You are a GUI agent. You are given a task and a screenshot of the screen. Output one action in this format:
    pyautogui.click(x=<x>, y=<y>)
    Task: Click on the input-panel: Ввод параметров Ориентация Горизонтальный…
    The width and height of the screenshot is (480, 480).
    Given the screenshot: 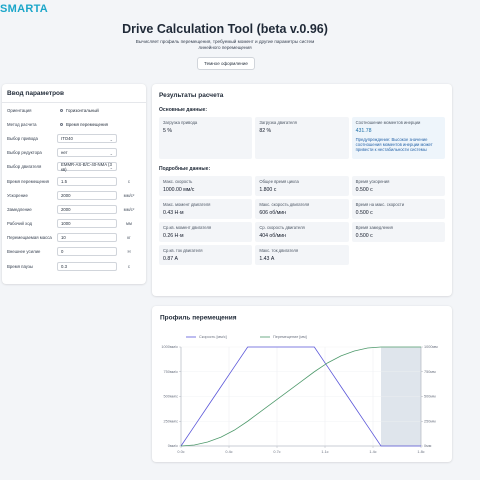 What is the action you would take?
    pyautogui.click(x=74, y=184)
    